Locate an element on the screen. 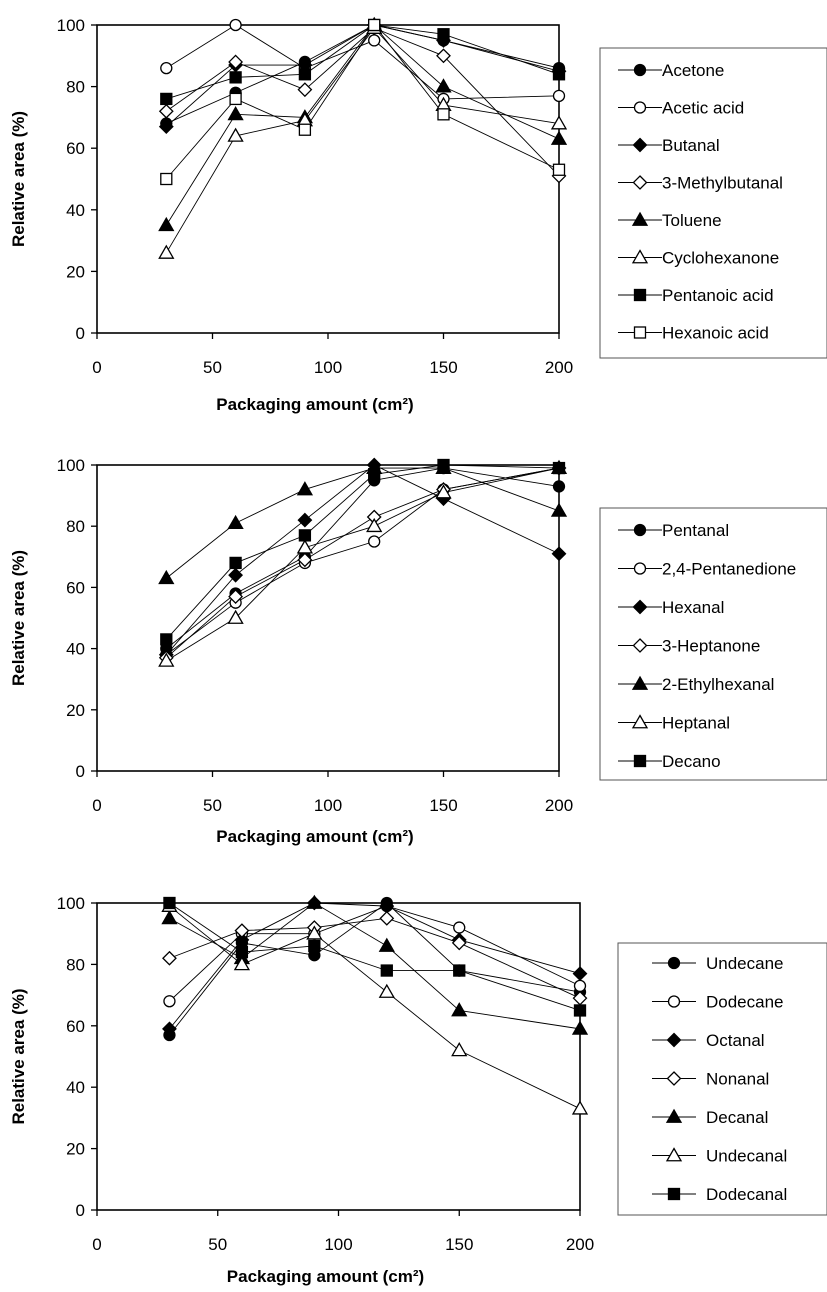 The image size is (827, 1292). plot-area is located at coordinates (338, 1056).